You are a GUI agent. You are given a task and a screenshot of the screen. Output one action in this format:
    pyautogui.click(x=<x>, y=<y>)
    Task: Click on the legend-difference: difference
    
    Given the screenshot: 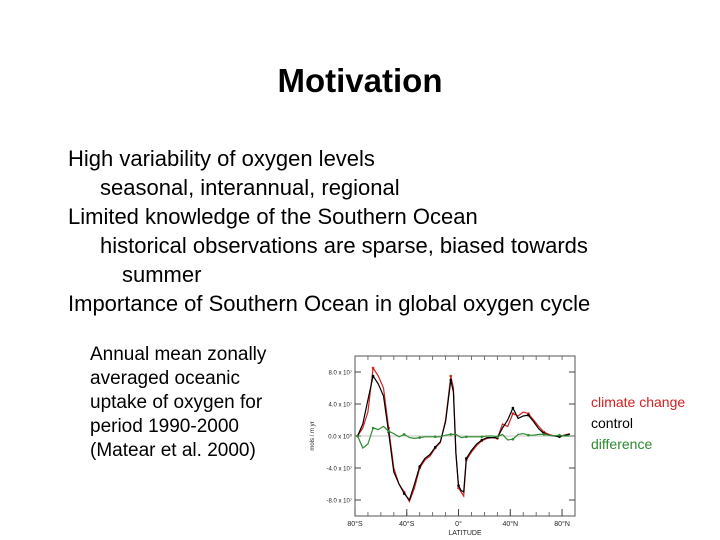 What is the action you would take?
    pyautogui.click(x=622, y=444)
    